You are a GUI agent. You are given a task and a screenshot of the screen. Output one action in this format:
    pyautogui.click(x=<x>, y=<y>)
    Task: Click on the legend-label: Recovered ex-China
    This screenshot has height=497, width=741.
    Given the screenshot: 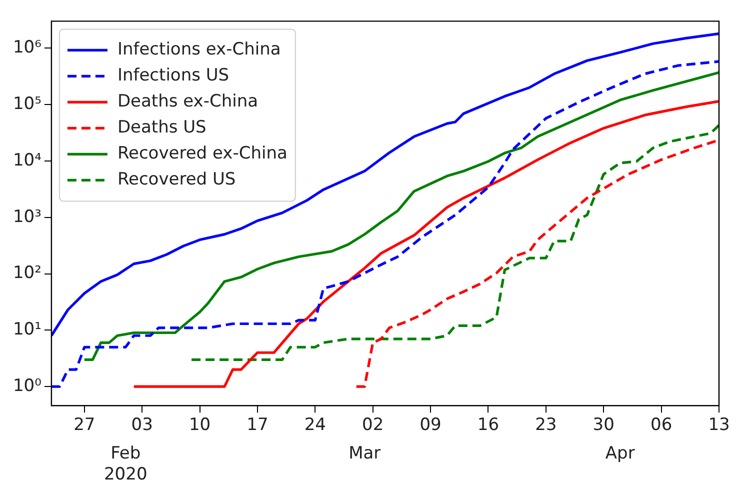 What is the action you would take?
    pyautogui.click(x=202, y=154)
    